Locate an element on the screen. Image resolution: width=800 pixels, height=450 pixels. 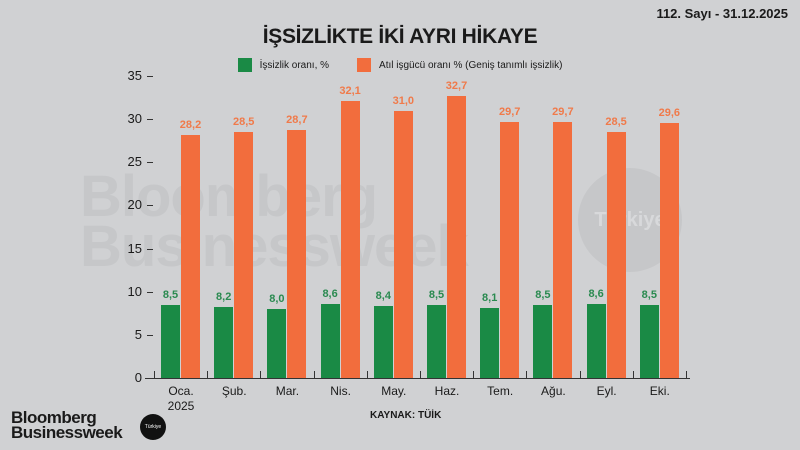
x-tick-label: Nis. is located at coordinates (340, 391).